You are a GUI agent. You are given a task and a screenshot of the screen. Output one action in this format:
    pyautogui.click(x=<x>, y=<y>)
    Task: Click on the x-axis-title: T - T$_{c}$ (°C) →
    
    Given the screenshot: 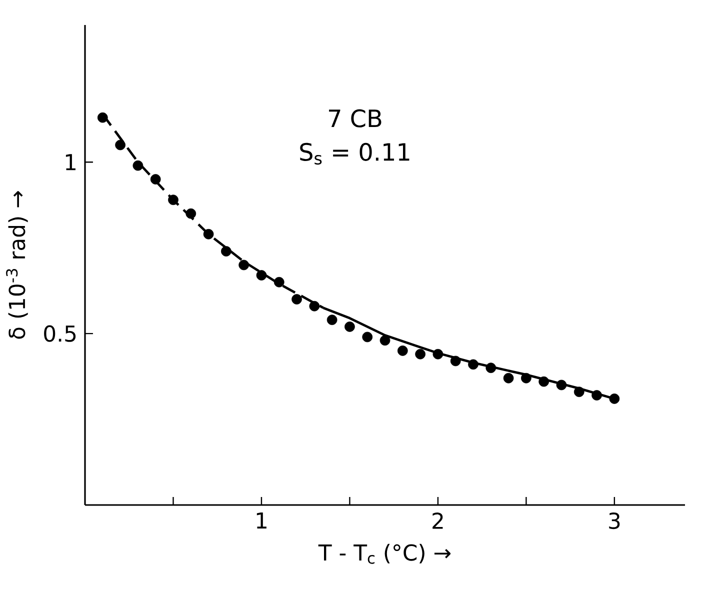 What is the action you would take?
    pyautogui.click(x=384, y=554)
    